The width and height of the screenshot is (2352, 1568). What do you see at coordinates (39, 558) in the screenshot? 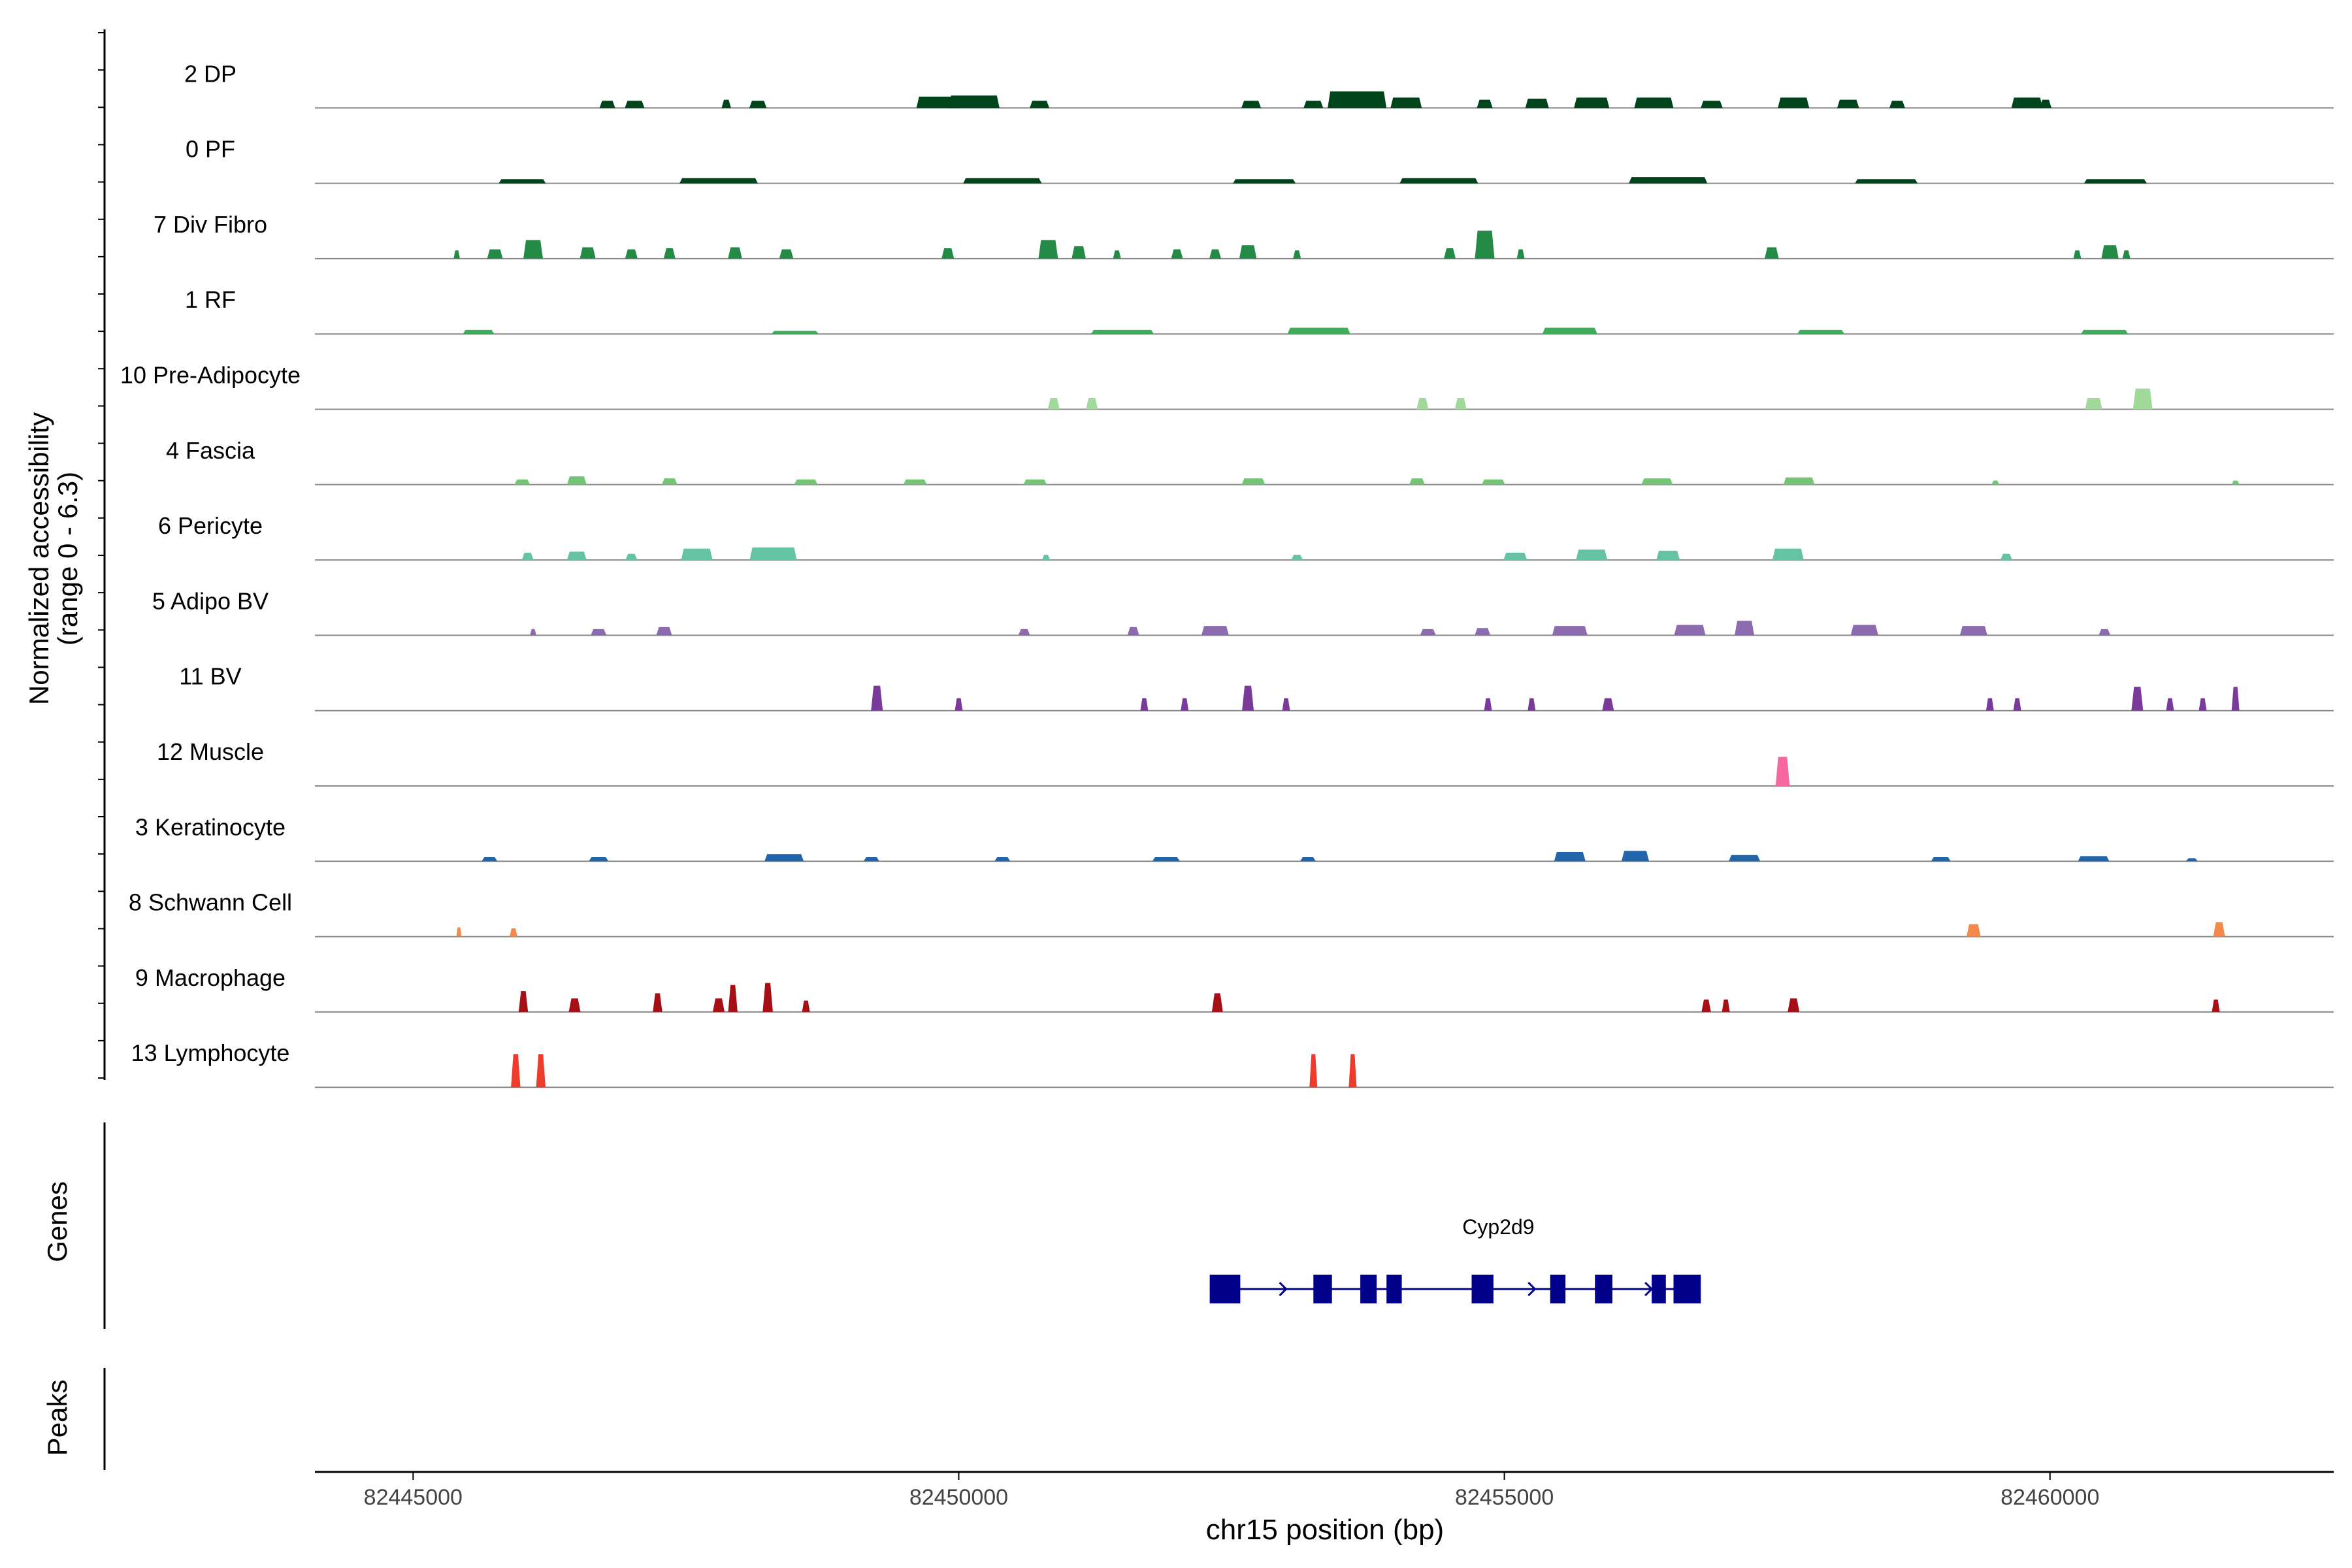
I see `y-axis-label-line1: Normalized accessibility` at bounding box center [39, 558].